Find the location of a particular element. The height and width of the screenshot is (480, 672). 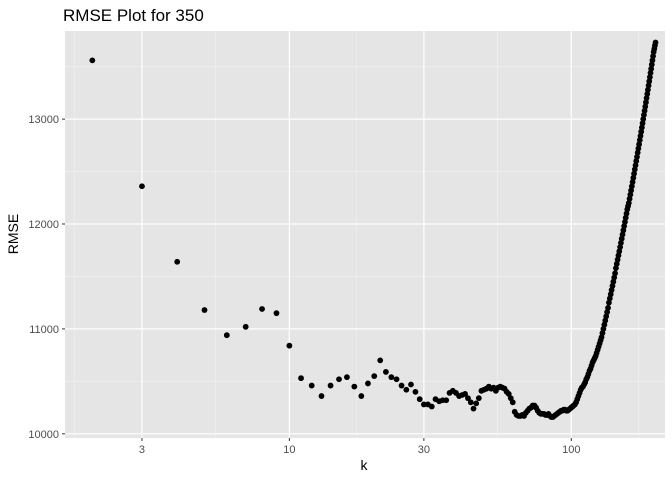

chart-title: RMSE Plot for 350 is located at coordinates (133, 15).